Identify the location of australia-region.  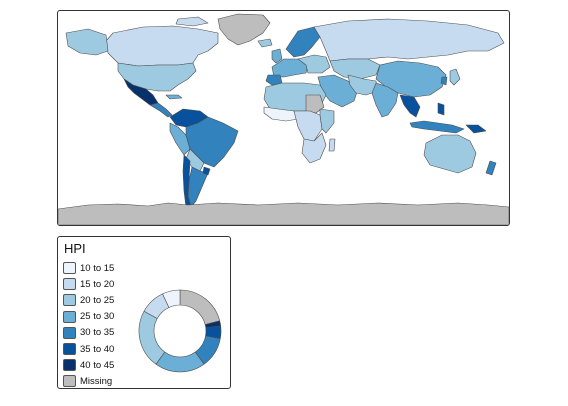
(450, 154).